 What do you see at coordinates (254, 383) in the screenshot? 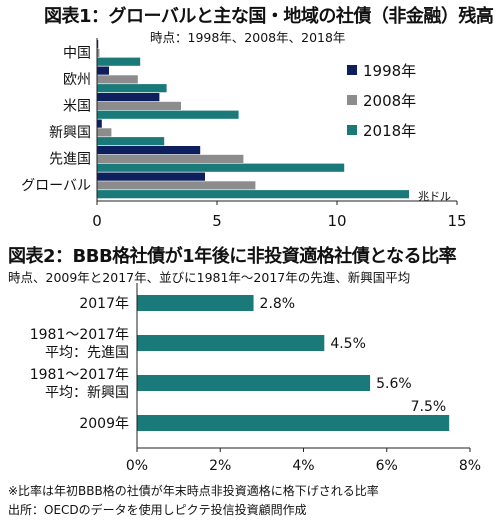
I see `bar-1981～2017年平均：新興国` at bounding box center [254, 383].